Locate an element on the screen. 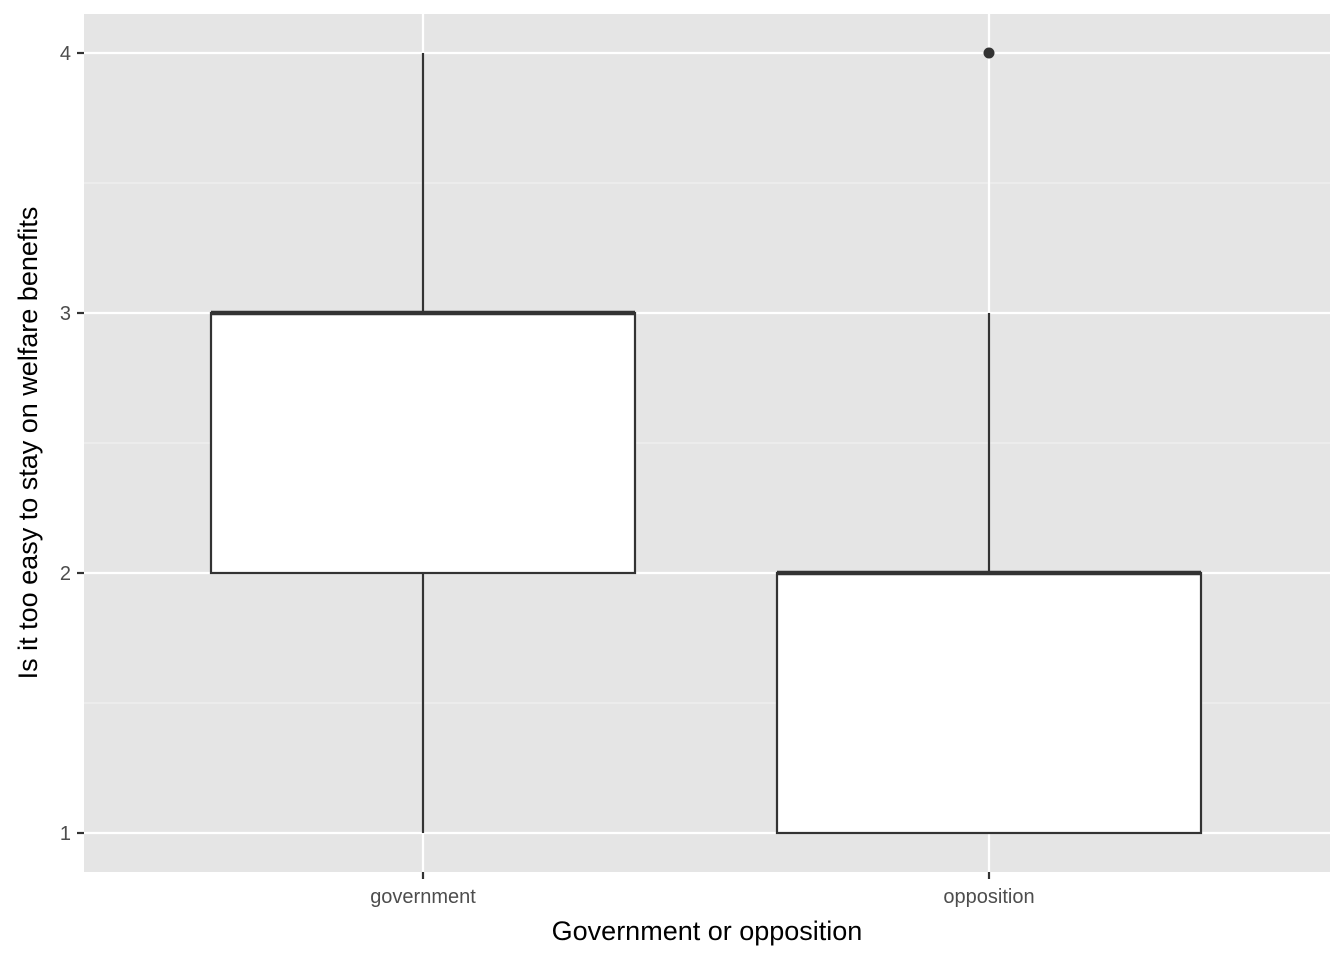 This screenshot has height=960, width=1344. y-tick-label: 3 is located at coordinates (65, 314).